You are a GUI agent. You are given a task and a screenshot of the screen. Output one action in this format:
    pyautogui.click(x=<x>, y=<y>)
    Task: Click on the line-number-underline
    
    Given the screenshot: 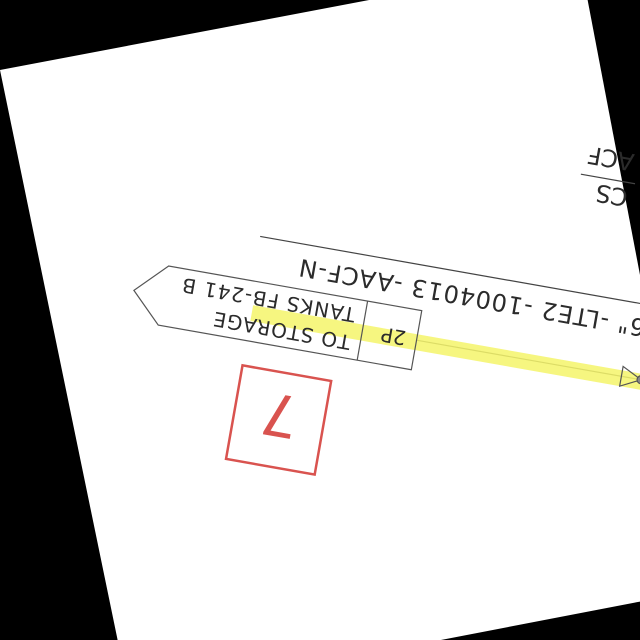 What is the action you would take?
    pyautogui.click(x=450, y=272)
    